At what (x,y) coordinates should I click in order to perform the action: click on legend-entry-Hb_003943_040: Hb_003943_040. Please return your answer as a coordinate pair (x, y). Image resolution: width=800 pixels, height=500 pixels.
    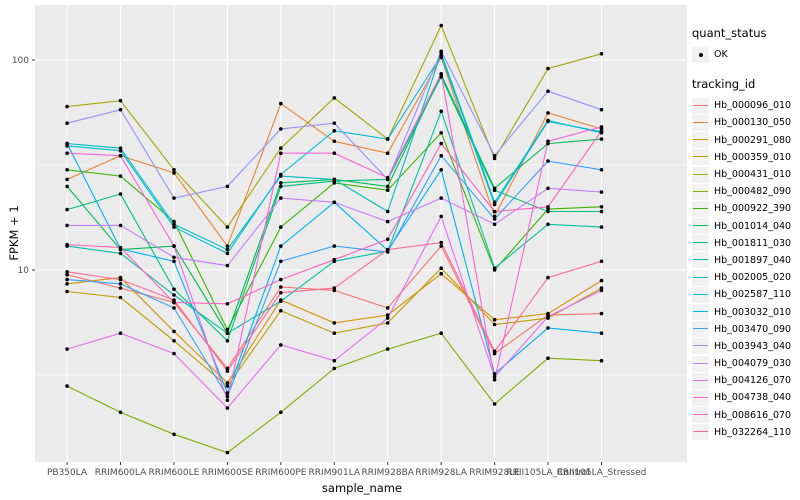
    Looking at the image, I should click on (746, 346).